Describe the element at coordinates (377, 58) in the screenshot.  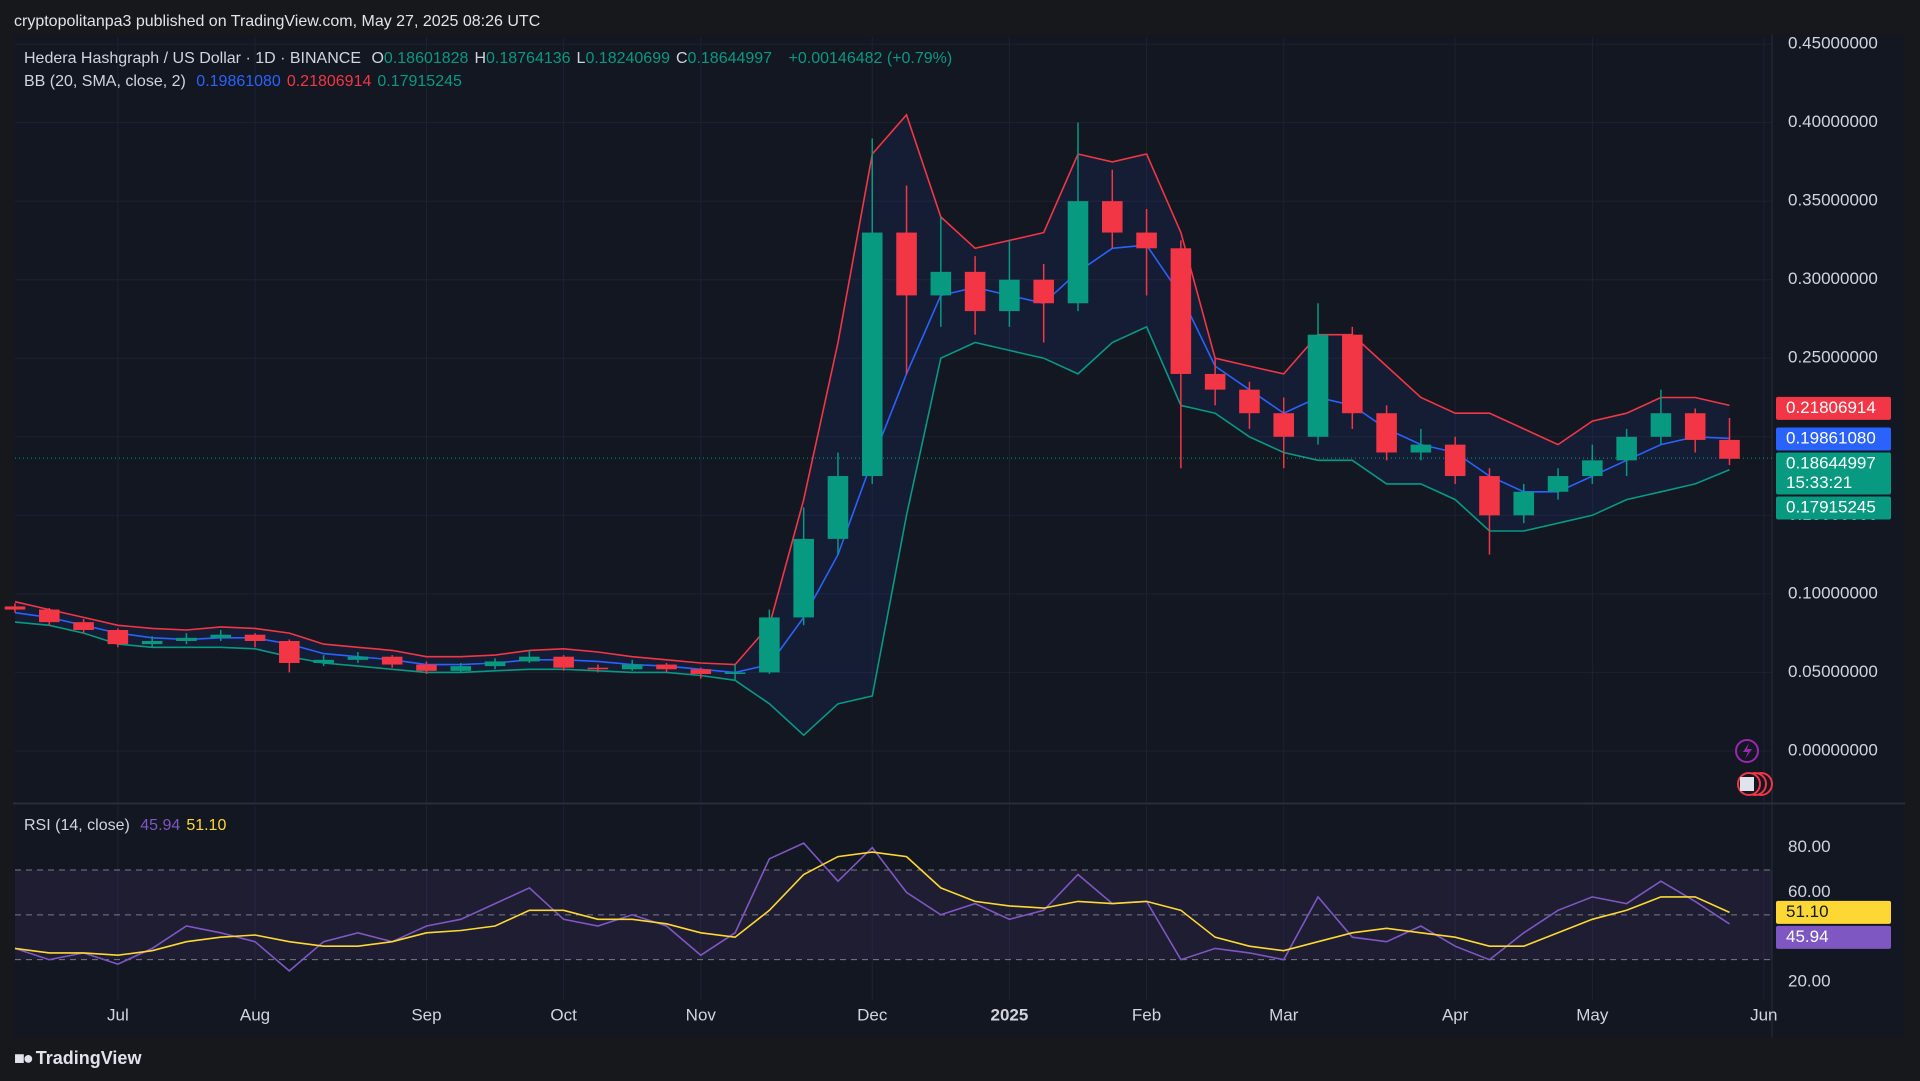
I see `ohlc-key: O` at that location.